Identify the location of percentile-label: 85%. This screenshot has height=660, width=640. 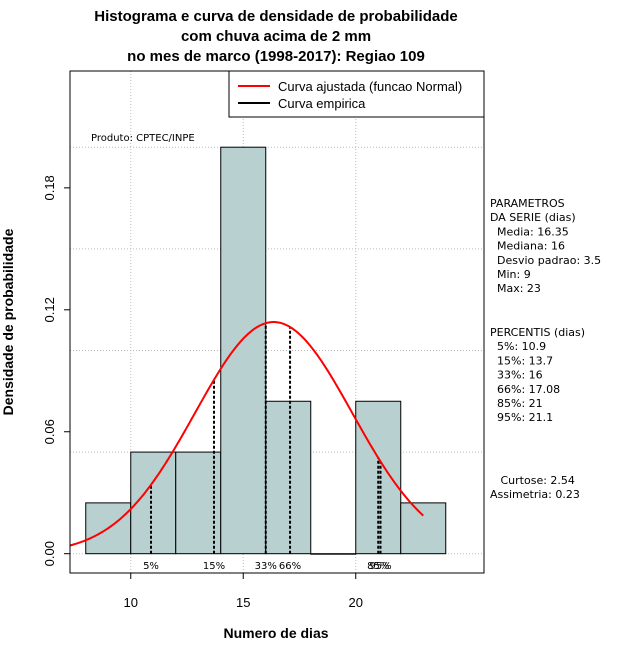
(378, 566).